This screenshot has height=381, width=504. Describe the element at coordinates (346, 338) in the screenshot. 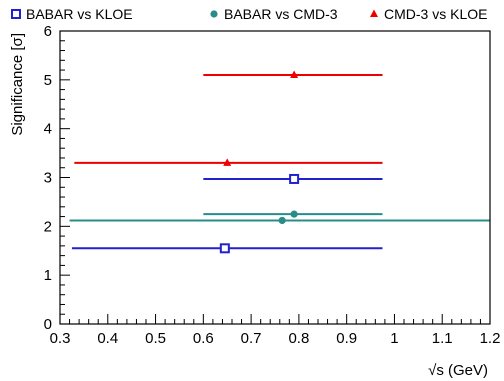

I see `x-tick-label: 0.9` at that location.